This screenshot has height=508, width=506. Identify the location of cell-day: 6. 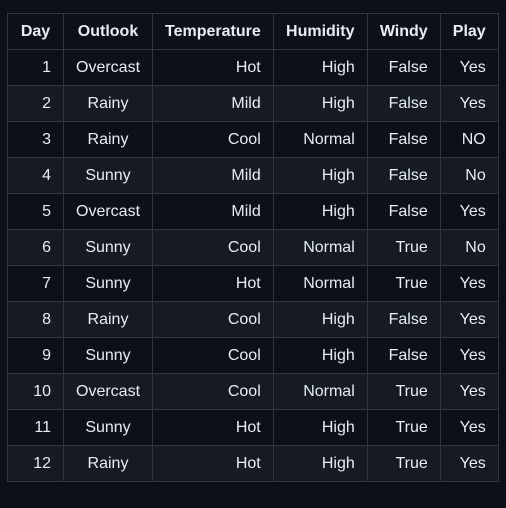
(35, 247).